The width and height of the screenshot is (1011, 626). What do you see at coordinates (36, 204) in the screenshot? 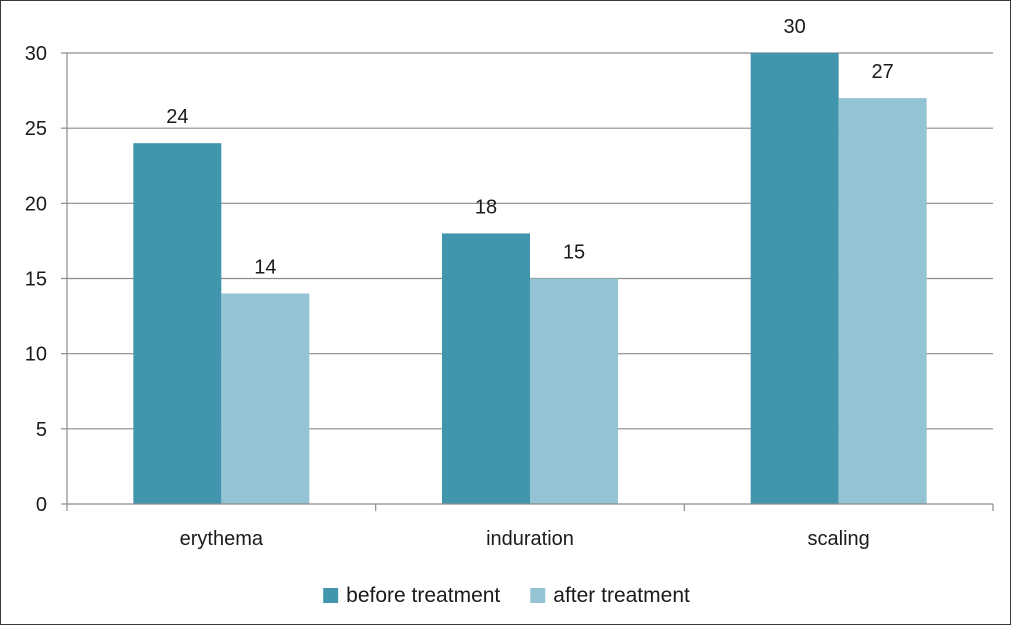
I see `y-tick-label: 20` at bounding box center [36, 204].